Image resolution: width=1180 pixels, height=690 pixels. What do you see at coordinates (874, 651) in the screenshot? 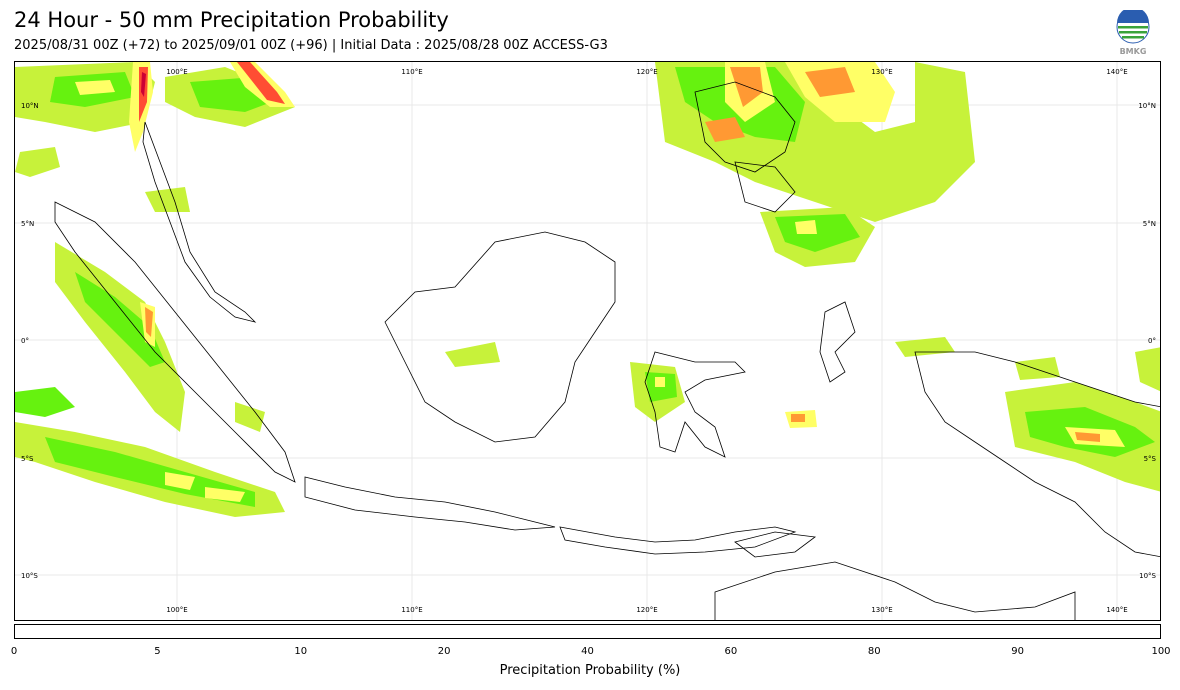
I see `colorbar-tick-label: 80` at bounding box center [874, 651].